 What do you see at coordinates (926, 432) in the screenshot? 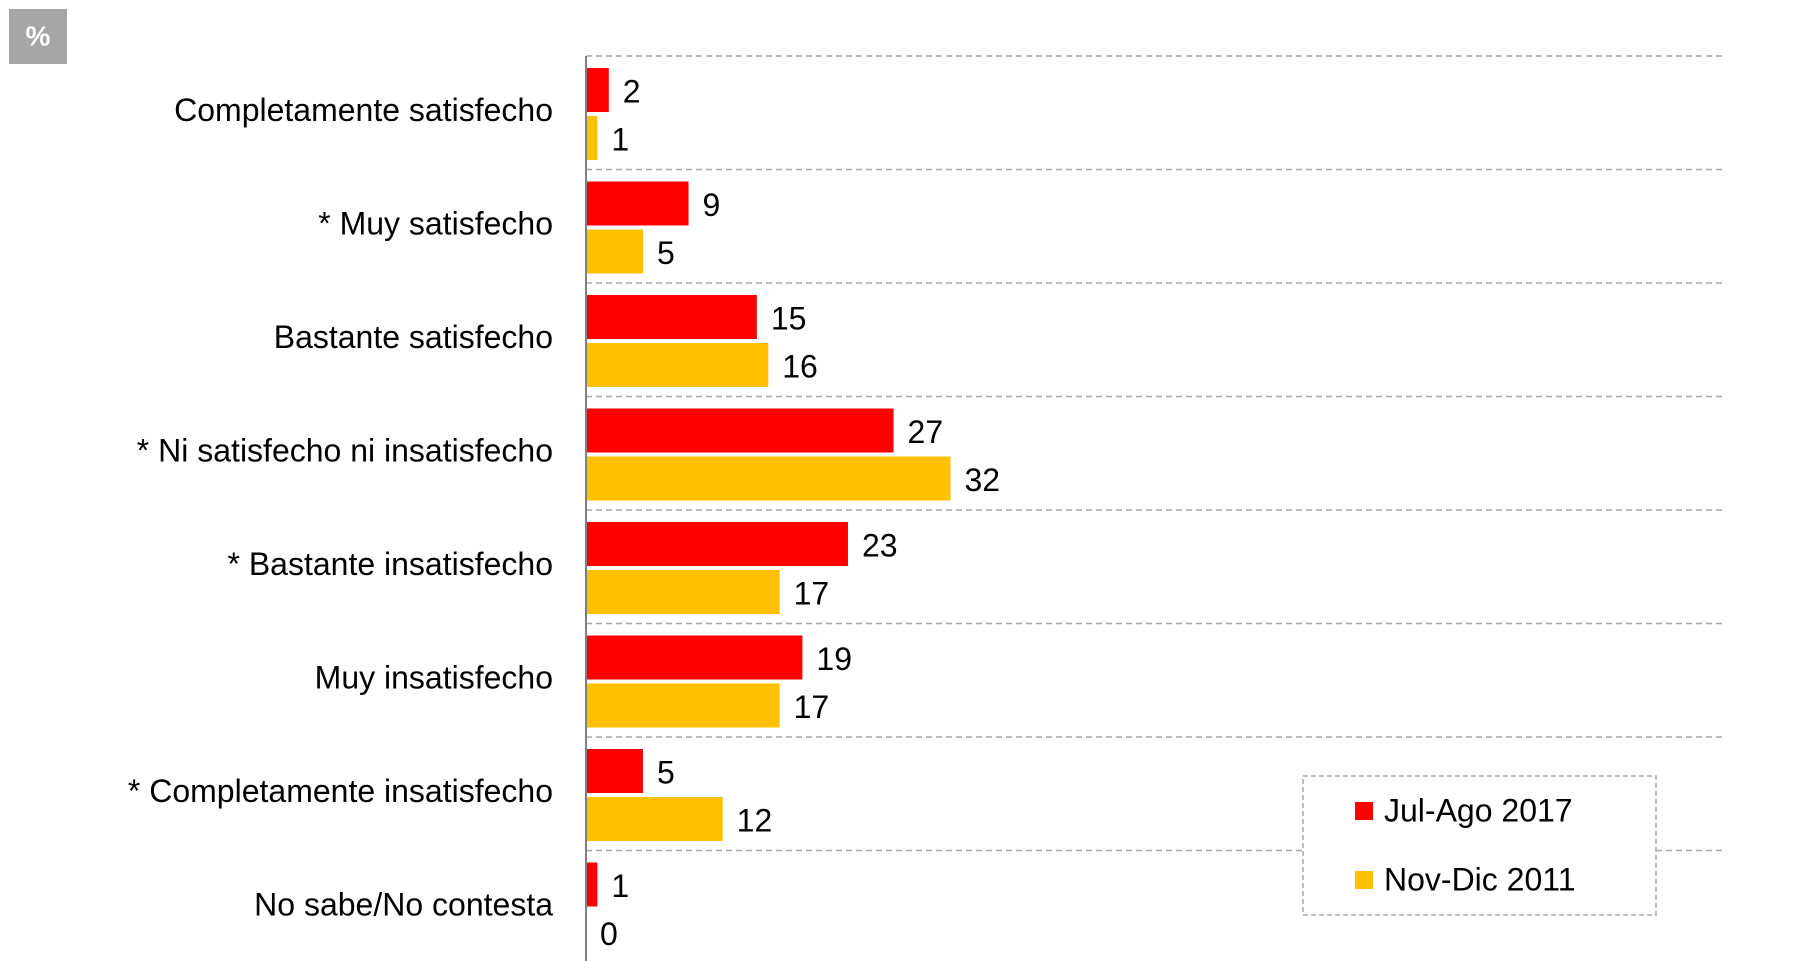
I see `value-label: 27` at bounding box center [926, 432].